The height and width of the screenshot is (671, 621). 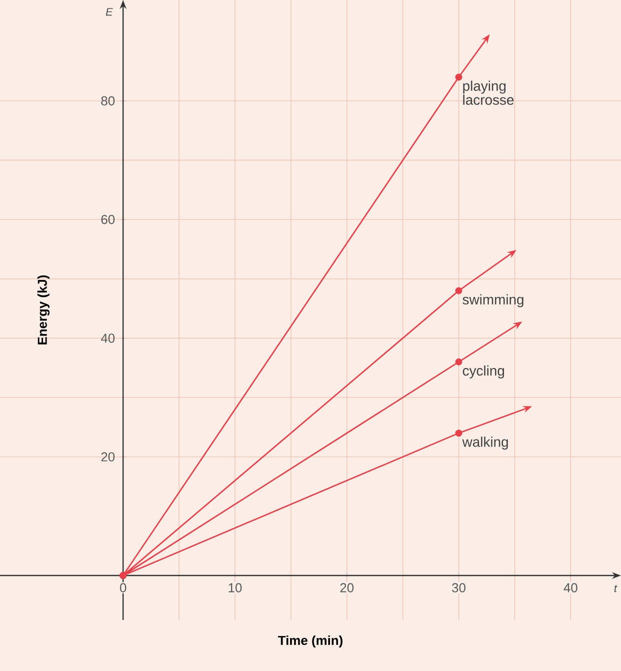 I want to click on y-tick-label: 80, so click(x=108, y=101).